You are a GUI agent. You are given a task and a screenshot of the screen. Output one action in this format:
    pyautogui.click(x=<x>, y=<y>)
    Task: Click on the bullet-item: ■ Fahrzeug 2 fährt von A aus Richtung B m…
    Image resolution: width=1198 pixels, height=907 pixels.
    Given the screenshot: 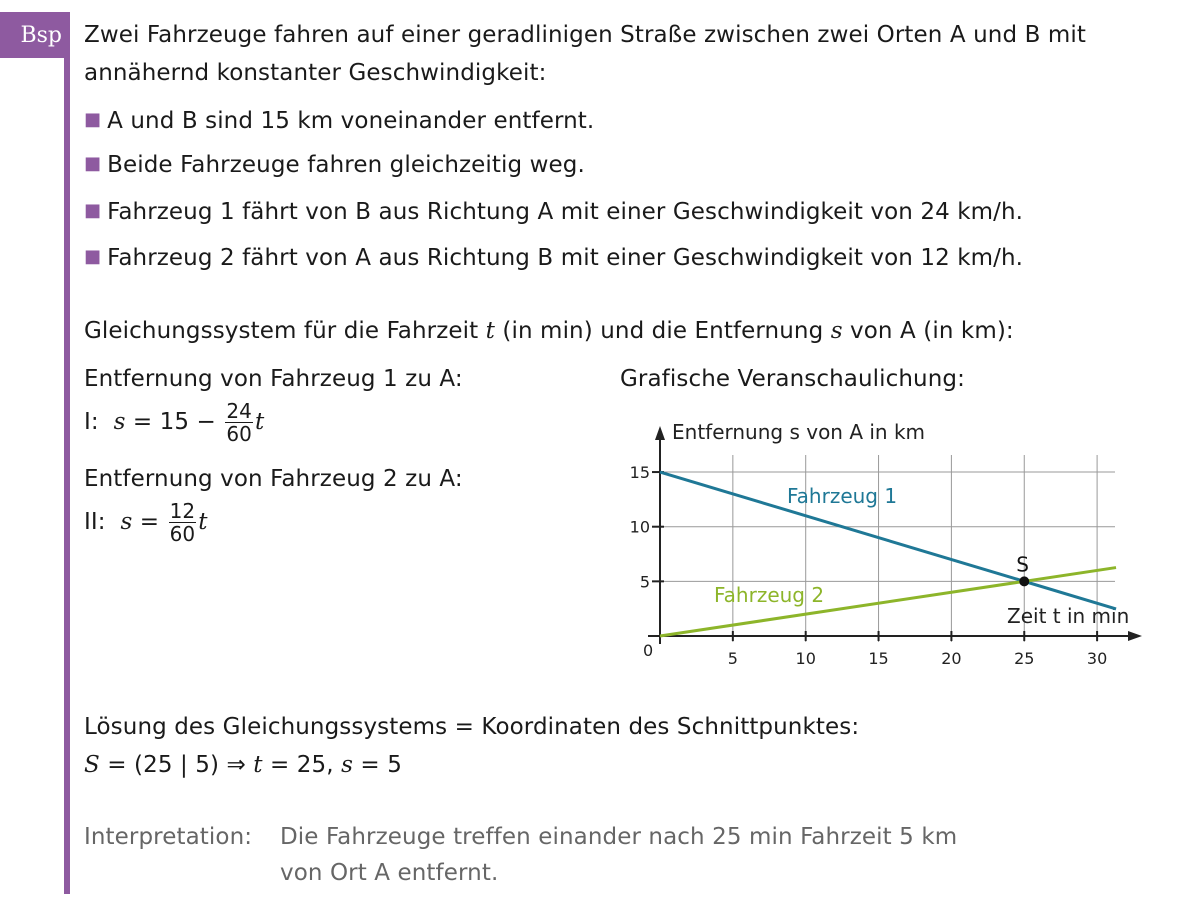 What is the action you would take?
    pyautogui.click(x=554, y=258)
    